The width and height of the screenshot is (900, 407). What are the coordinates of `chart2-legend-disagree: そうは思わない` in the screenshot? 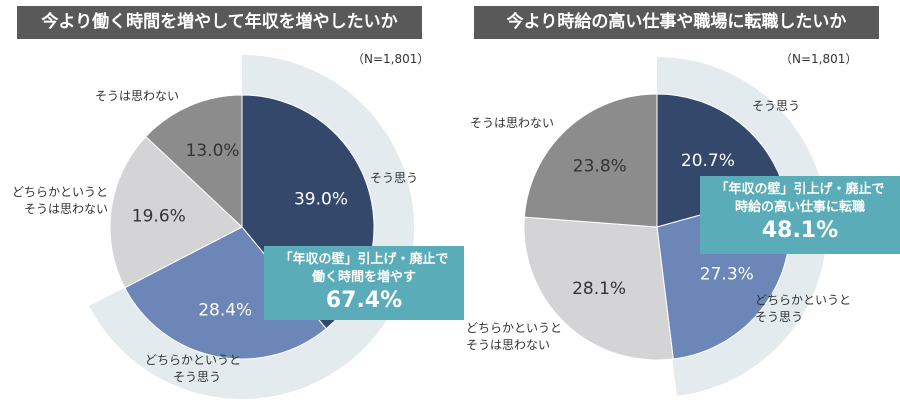 It's located at (512, 123).